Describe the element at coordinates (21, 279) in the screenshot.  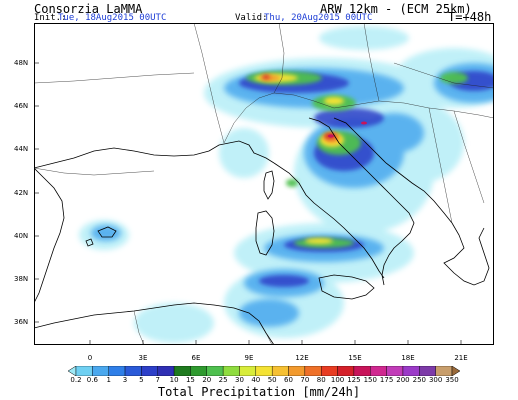
I see `lat-label-38n: 38N` at that location.